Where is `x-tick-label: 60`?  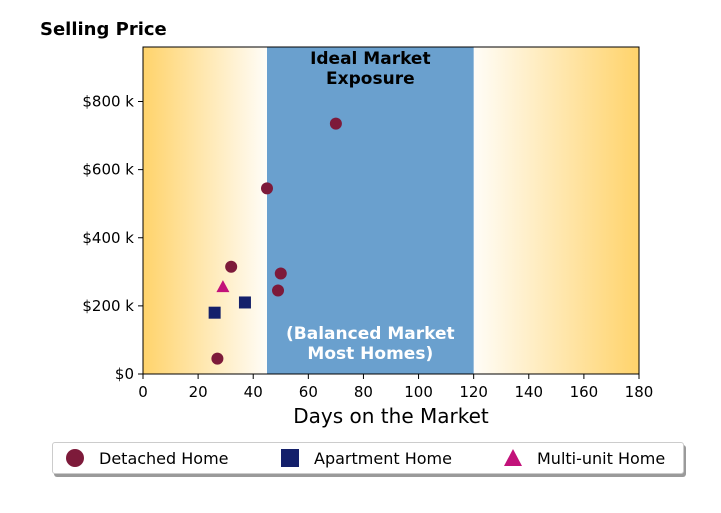
x-tick-label: 60 is located at coordinates (308, 392).